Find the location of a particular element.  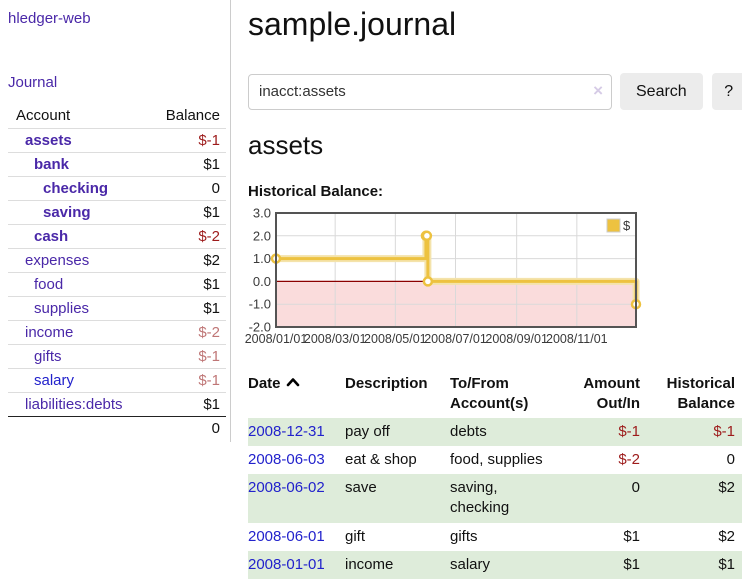

account-row: gifts $-1 is located at coordinates (117, 356).